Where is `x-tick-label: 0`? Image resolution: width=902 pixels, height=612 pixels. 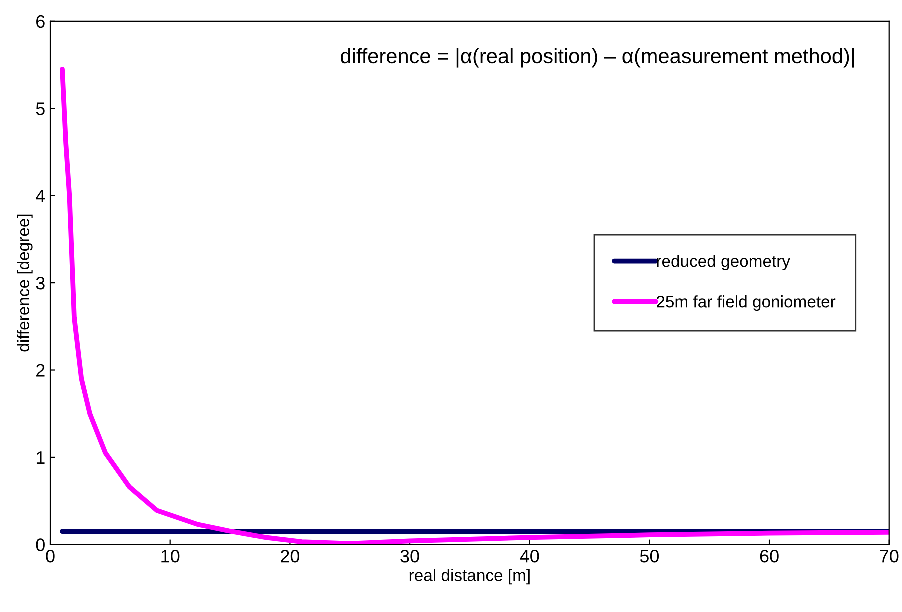
x-tick-label: 0 is located at coordinates (50, 556).